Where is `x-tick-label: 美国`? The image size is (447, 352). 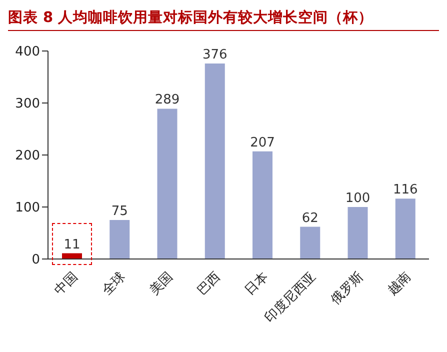
x-tick-label: 美国 is located at coordinates (161, 283).